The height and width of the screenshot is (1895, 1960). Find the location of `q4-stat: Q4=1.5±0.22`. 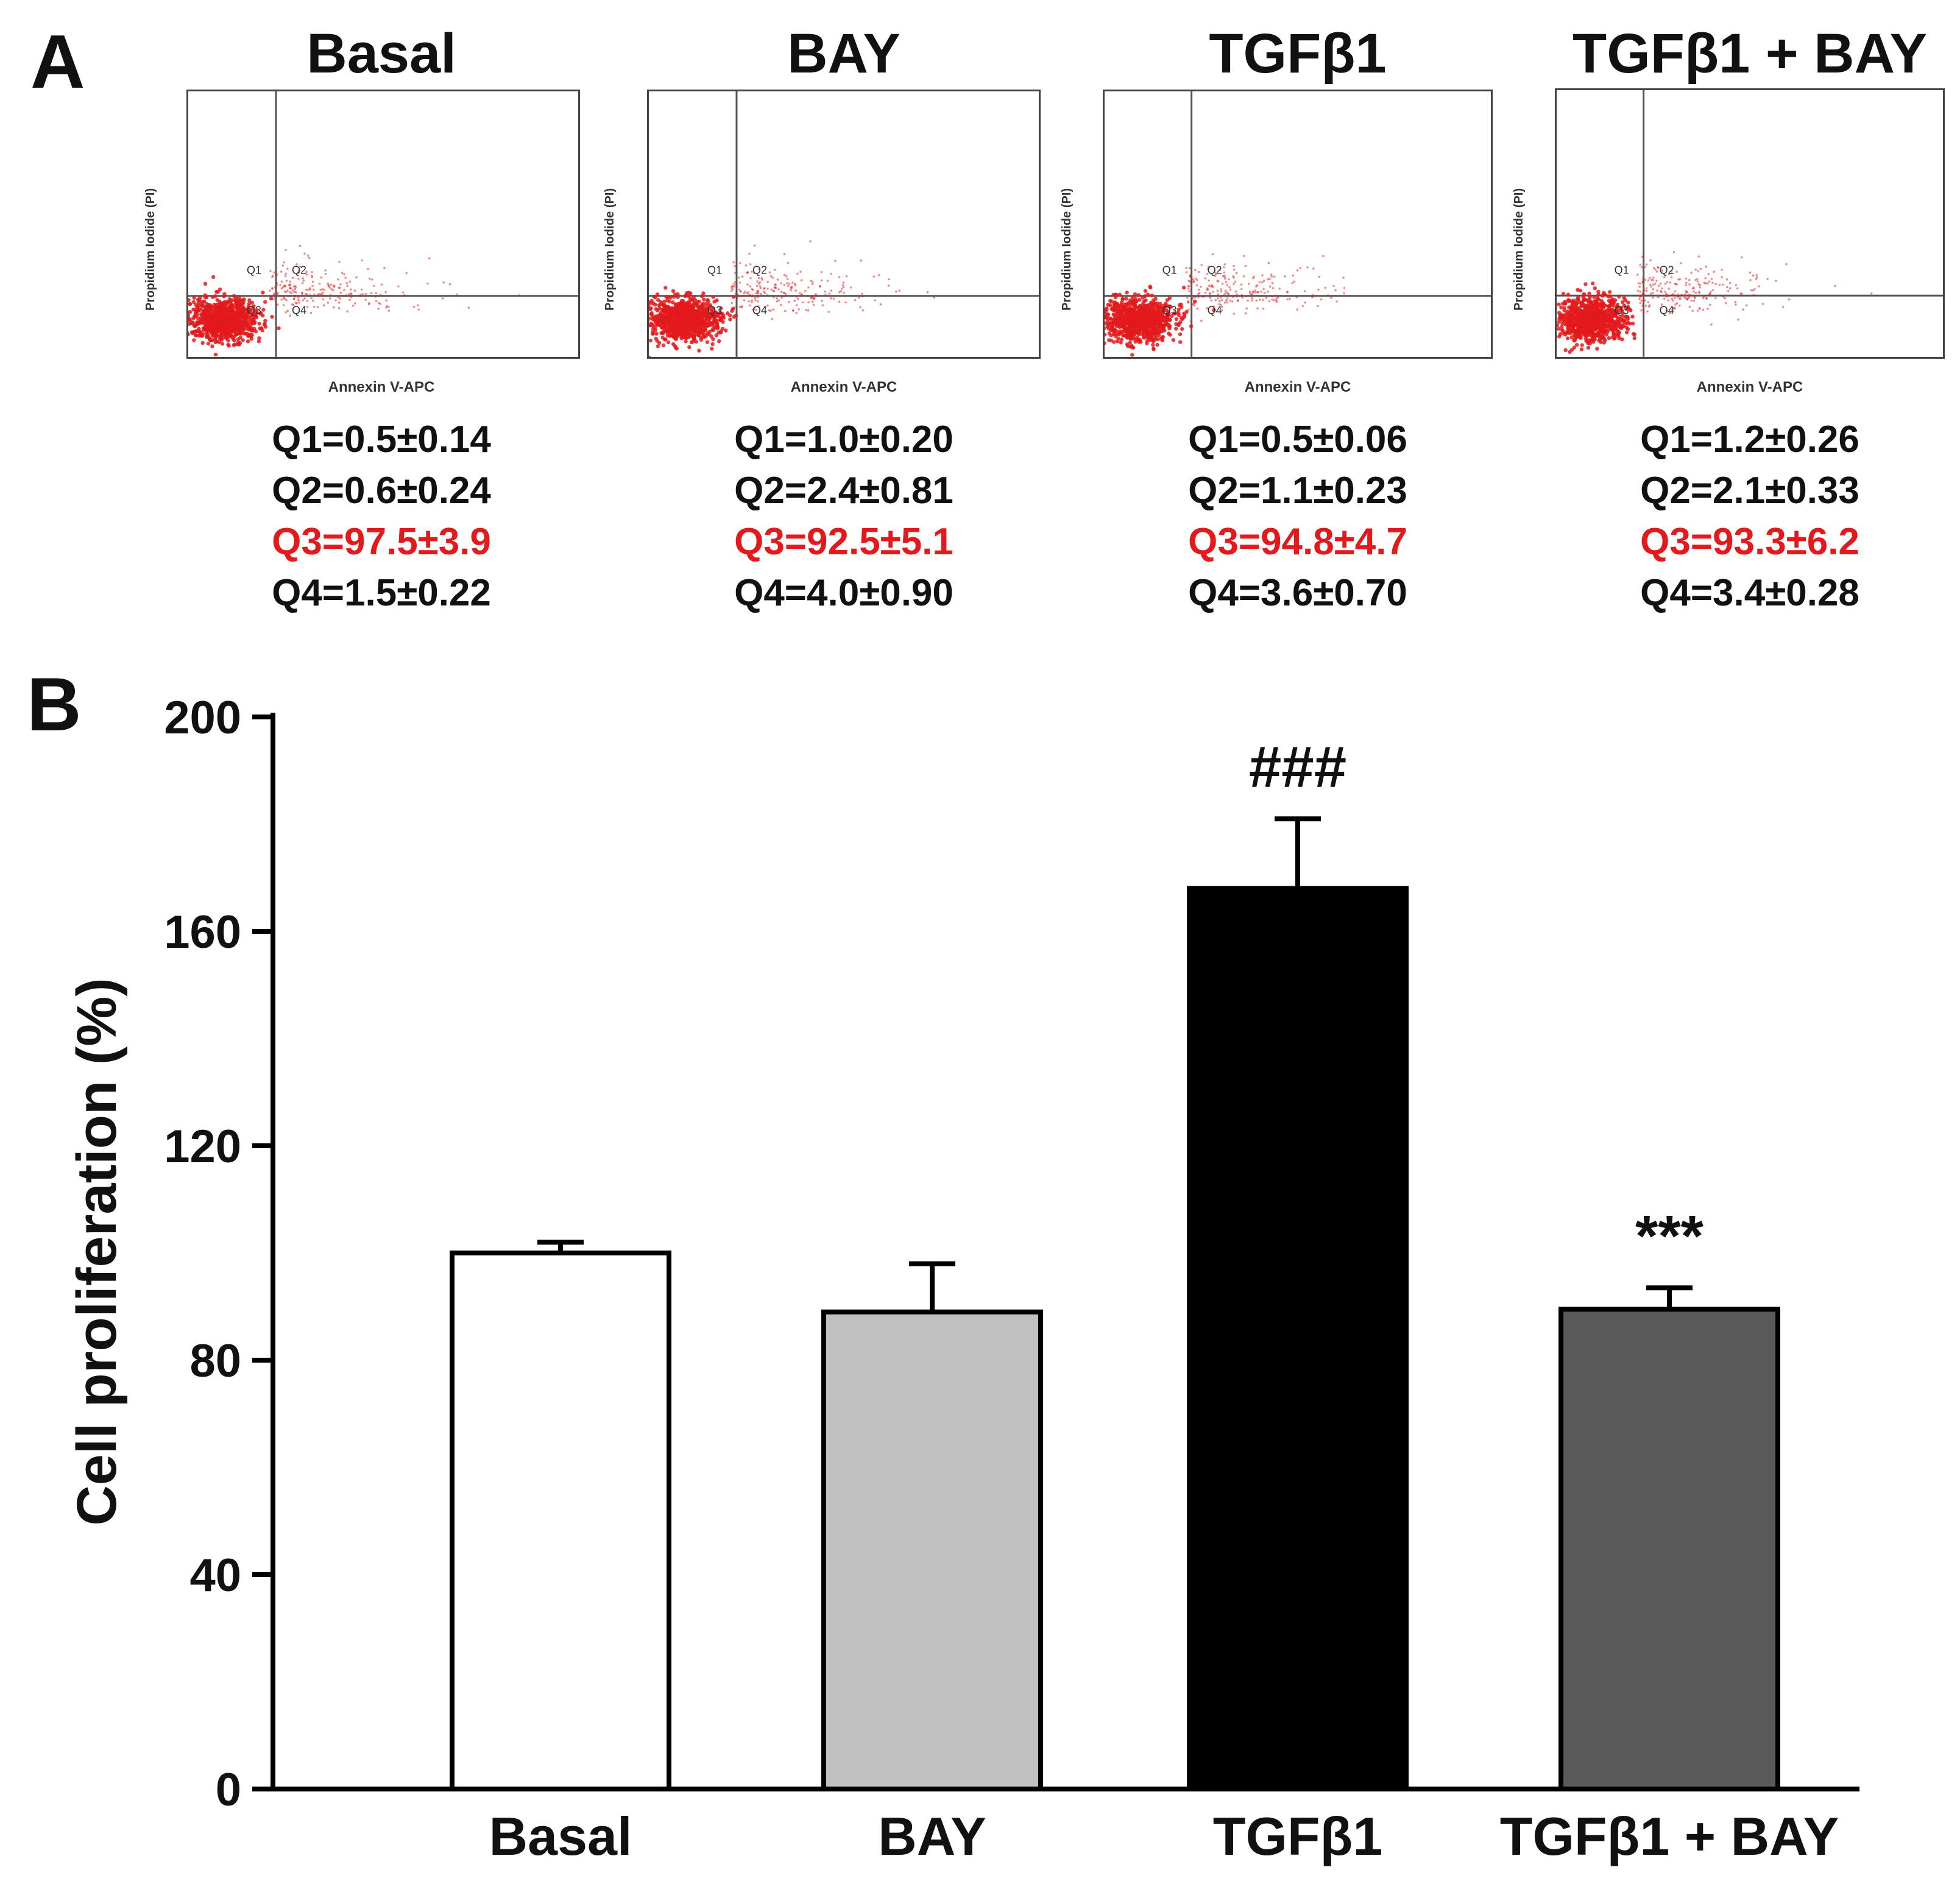

q4-stat: Q4=1.5±0.22 is located at coordinates (381, 593).